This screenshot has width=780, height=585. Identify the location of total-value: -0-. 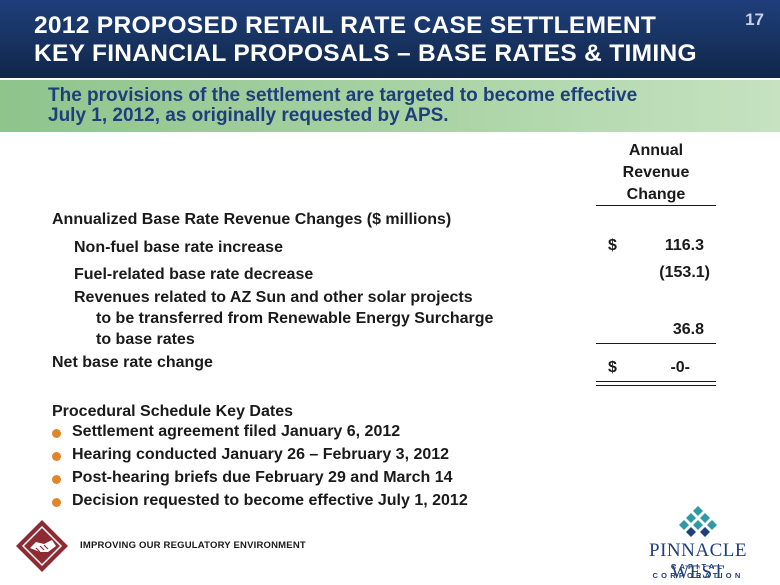
(680, 367).